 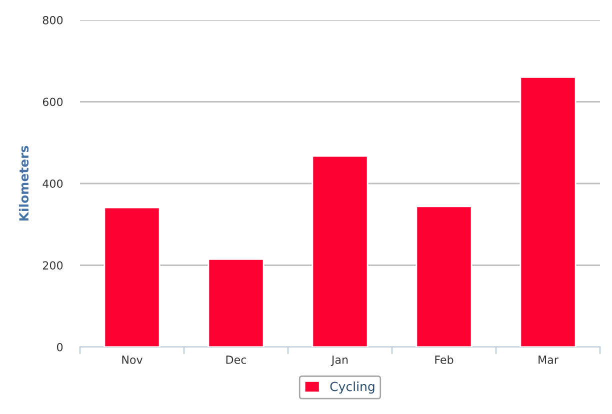 I want to click on y-tick-label: 200, so click(x=52, y=265).